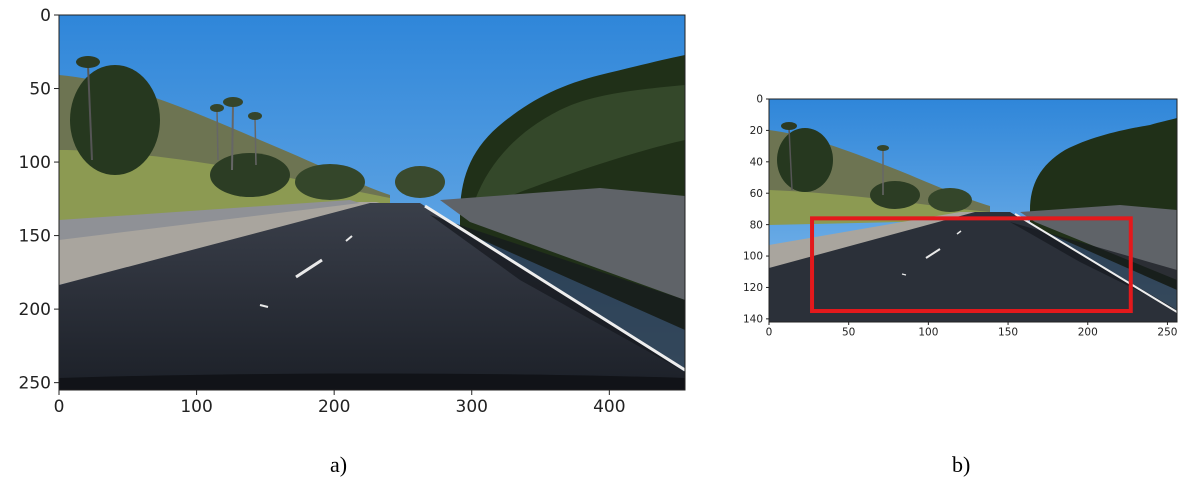 The height and width of the screenshot is (493, 1182). I want to click on y-tick-label: 80, so click(756, 225).